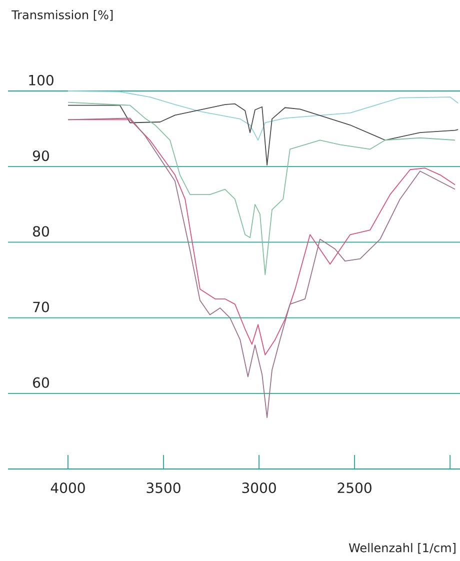  Describe the element at coordinates (355, 488) in the screenshot. I see `x-tick-label: 2500` at that location.